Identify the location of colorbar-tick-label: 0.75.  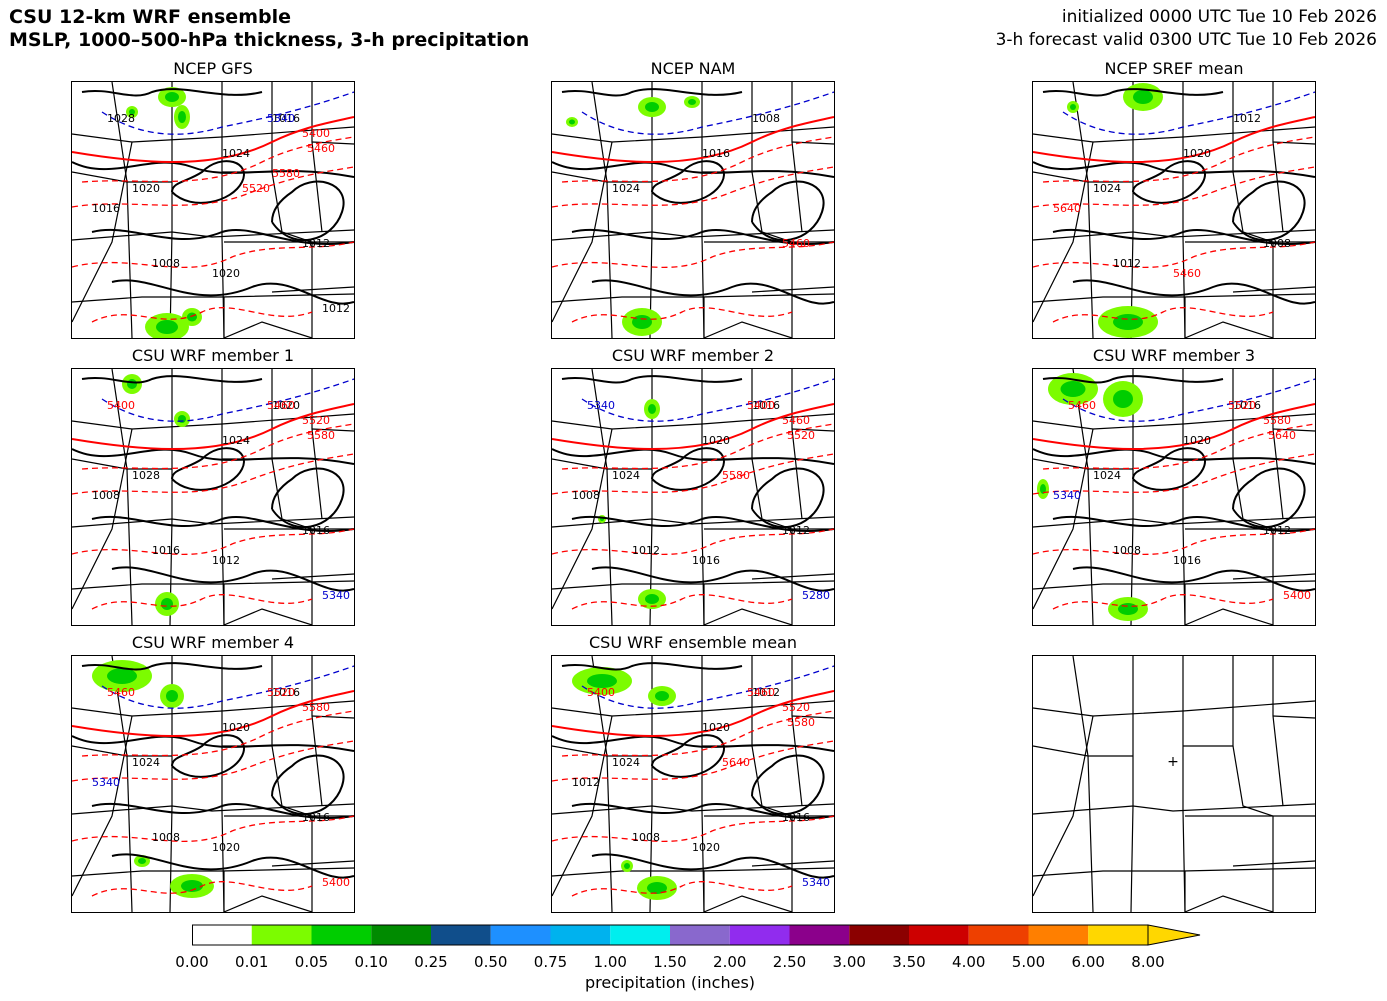
(550, 962).